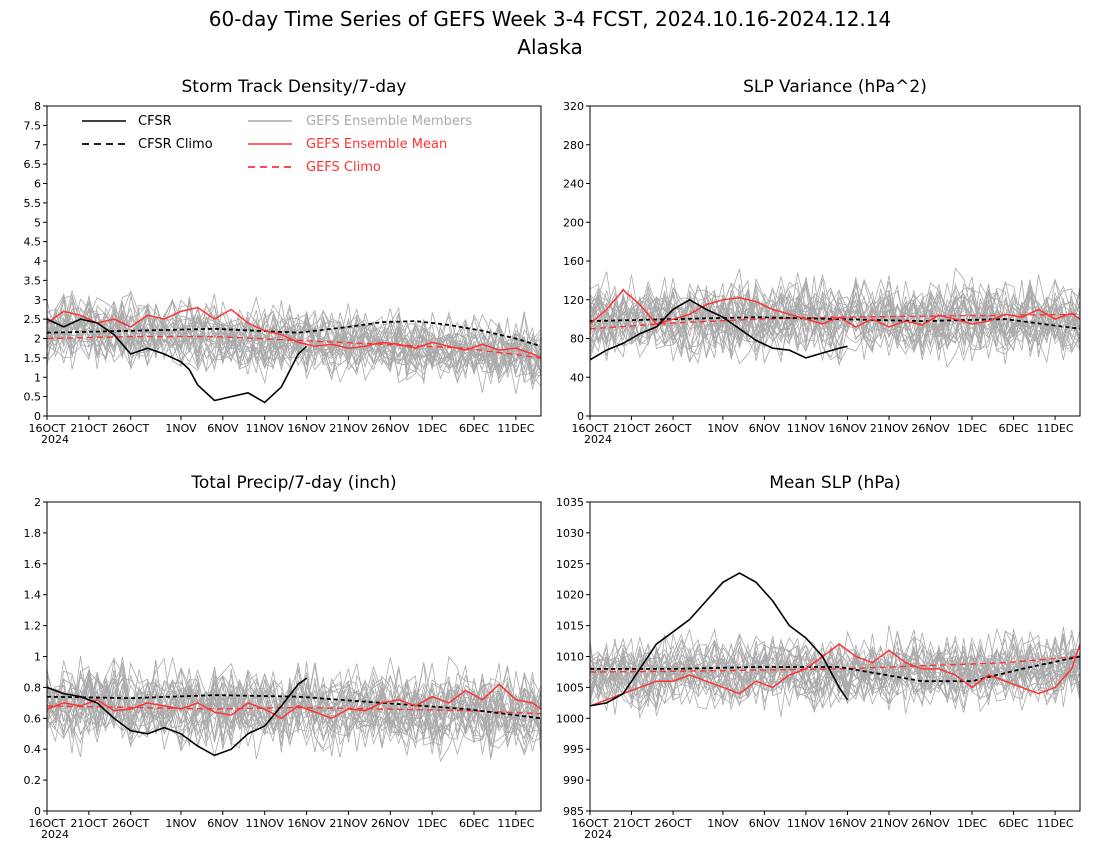 This screenshot has width=1100, height=850. Describe the element at coordinates (33, 718) in the screenshot. I see `y-tick-label: 0.6` at that location.